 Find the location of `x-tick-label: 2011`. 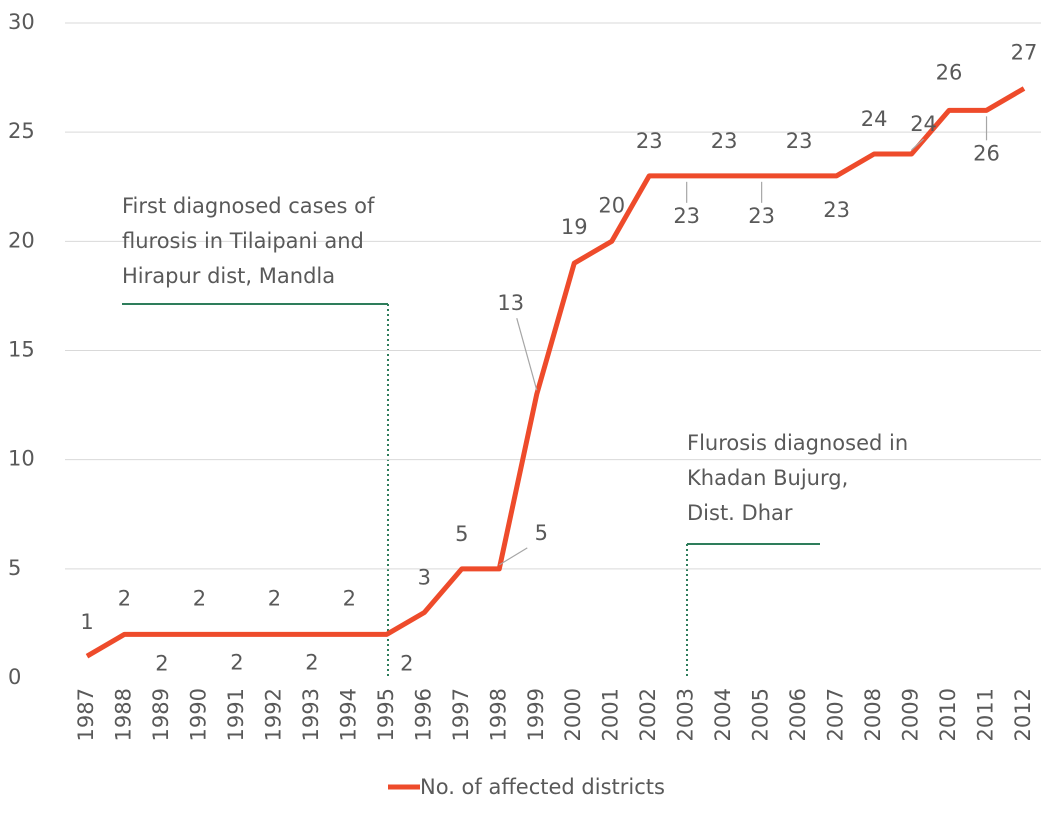

x-tick-label: 2011 is located at coordinates (986, 714).